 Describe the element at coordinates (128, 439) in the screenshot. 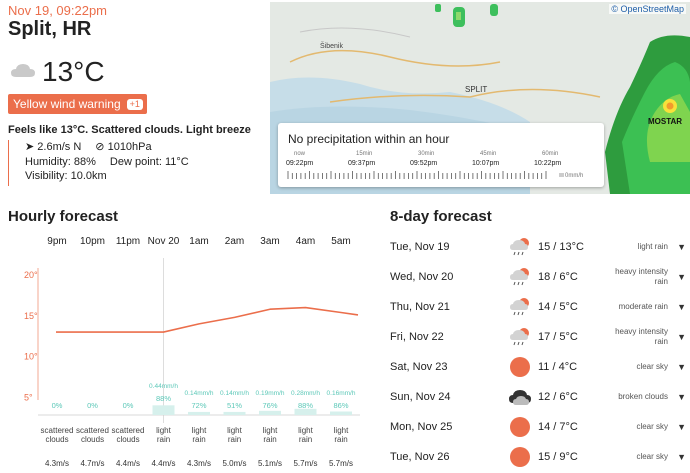

I see `condition-line: clouds` at that location.